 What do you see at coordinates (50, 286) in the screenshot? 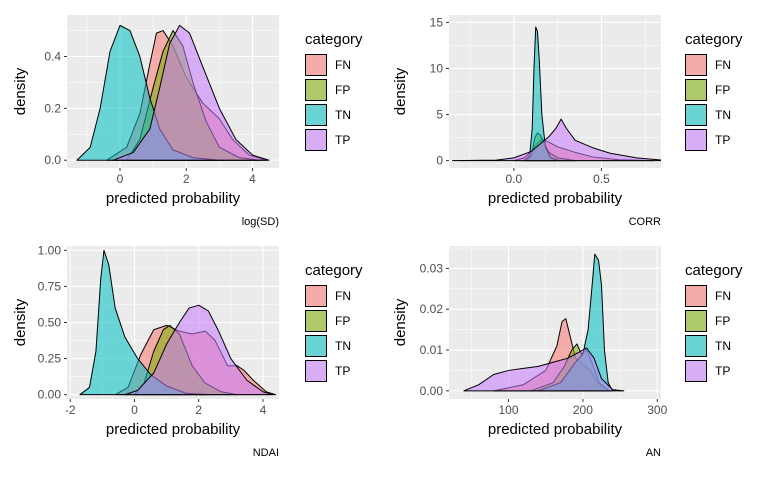
I see `y-tick-label: 0.75` at bounding box center [50, 286].